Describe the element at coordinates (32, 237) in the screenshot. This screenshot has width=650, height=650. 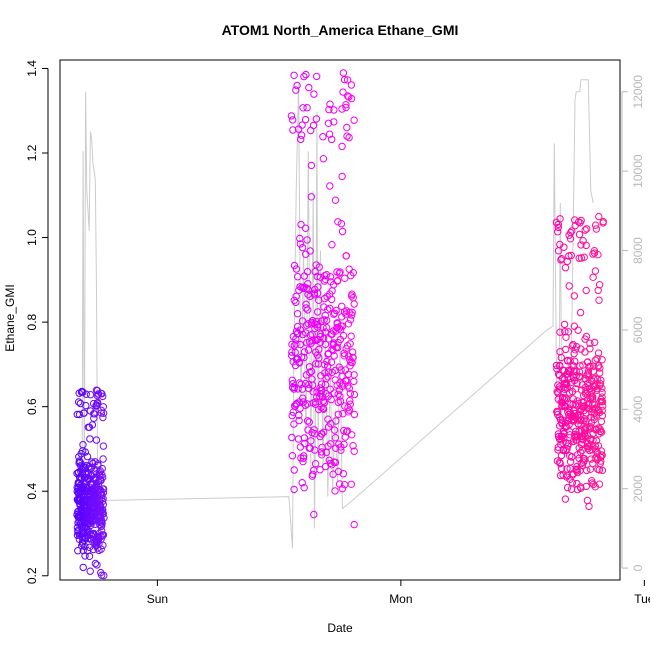
I see `y-tick-label: 1.0` at that location.